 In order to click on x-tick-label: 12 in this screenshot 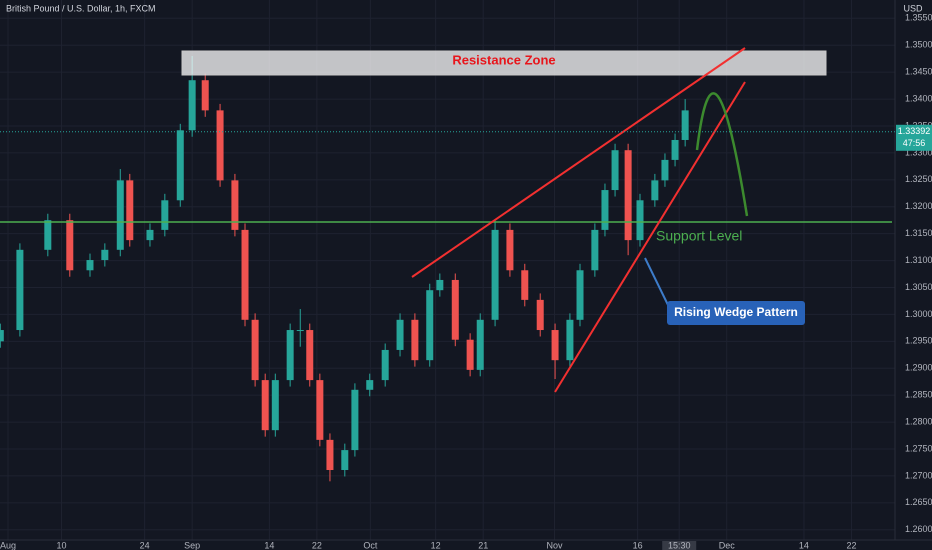, I will do `click(436, 545)`.